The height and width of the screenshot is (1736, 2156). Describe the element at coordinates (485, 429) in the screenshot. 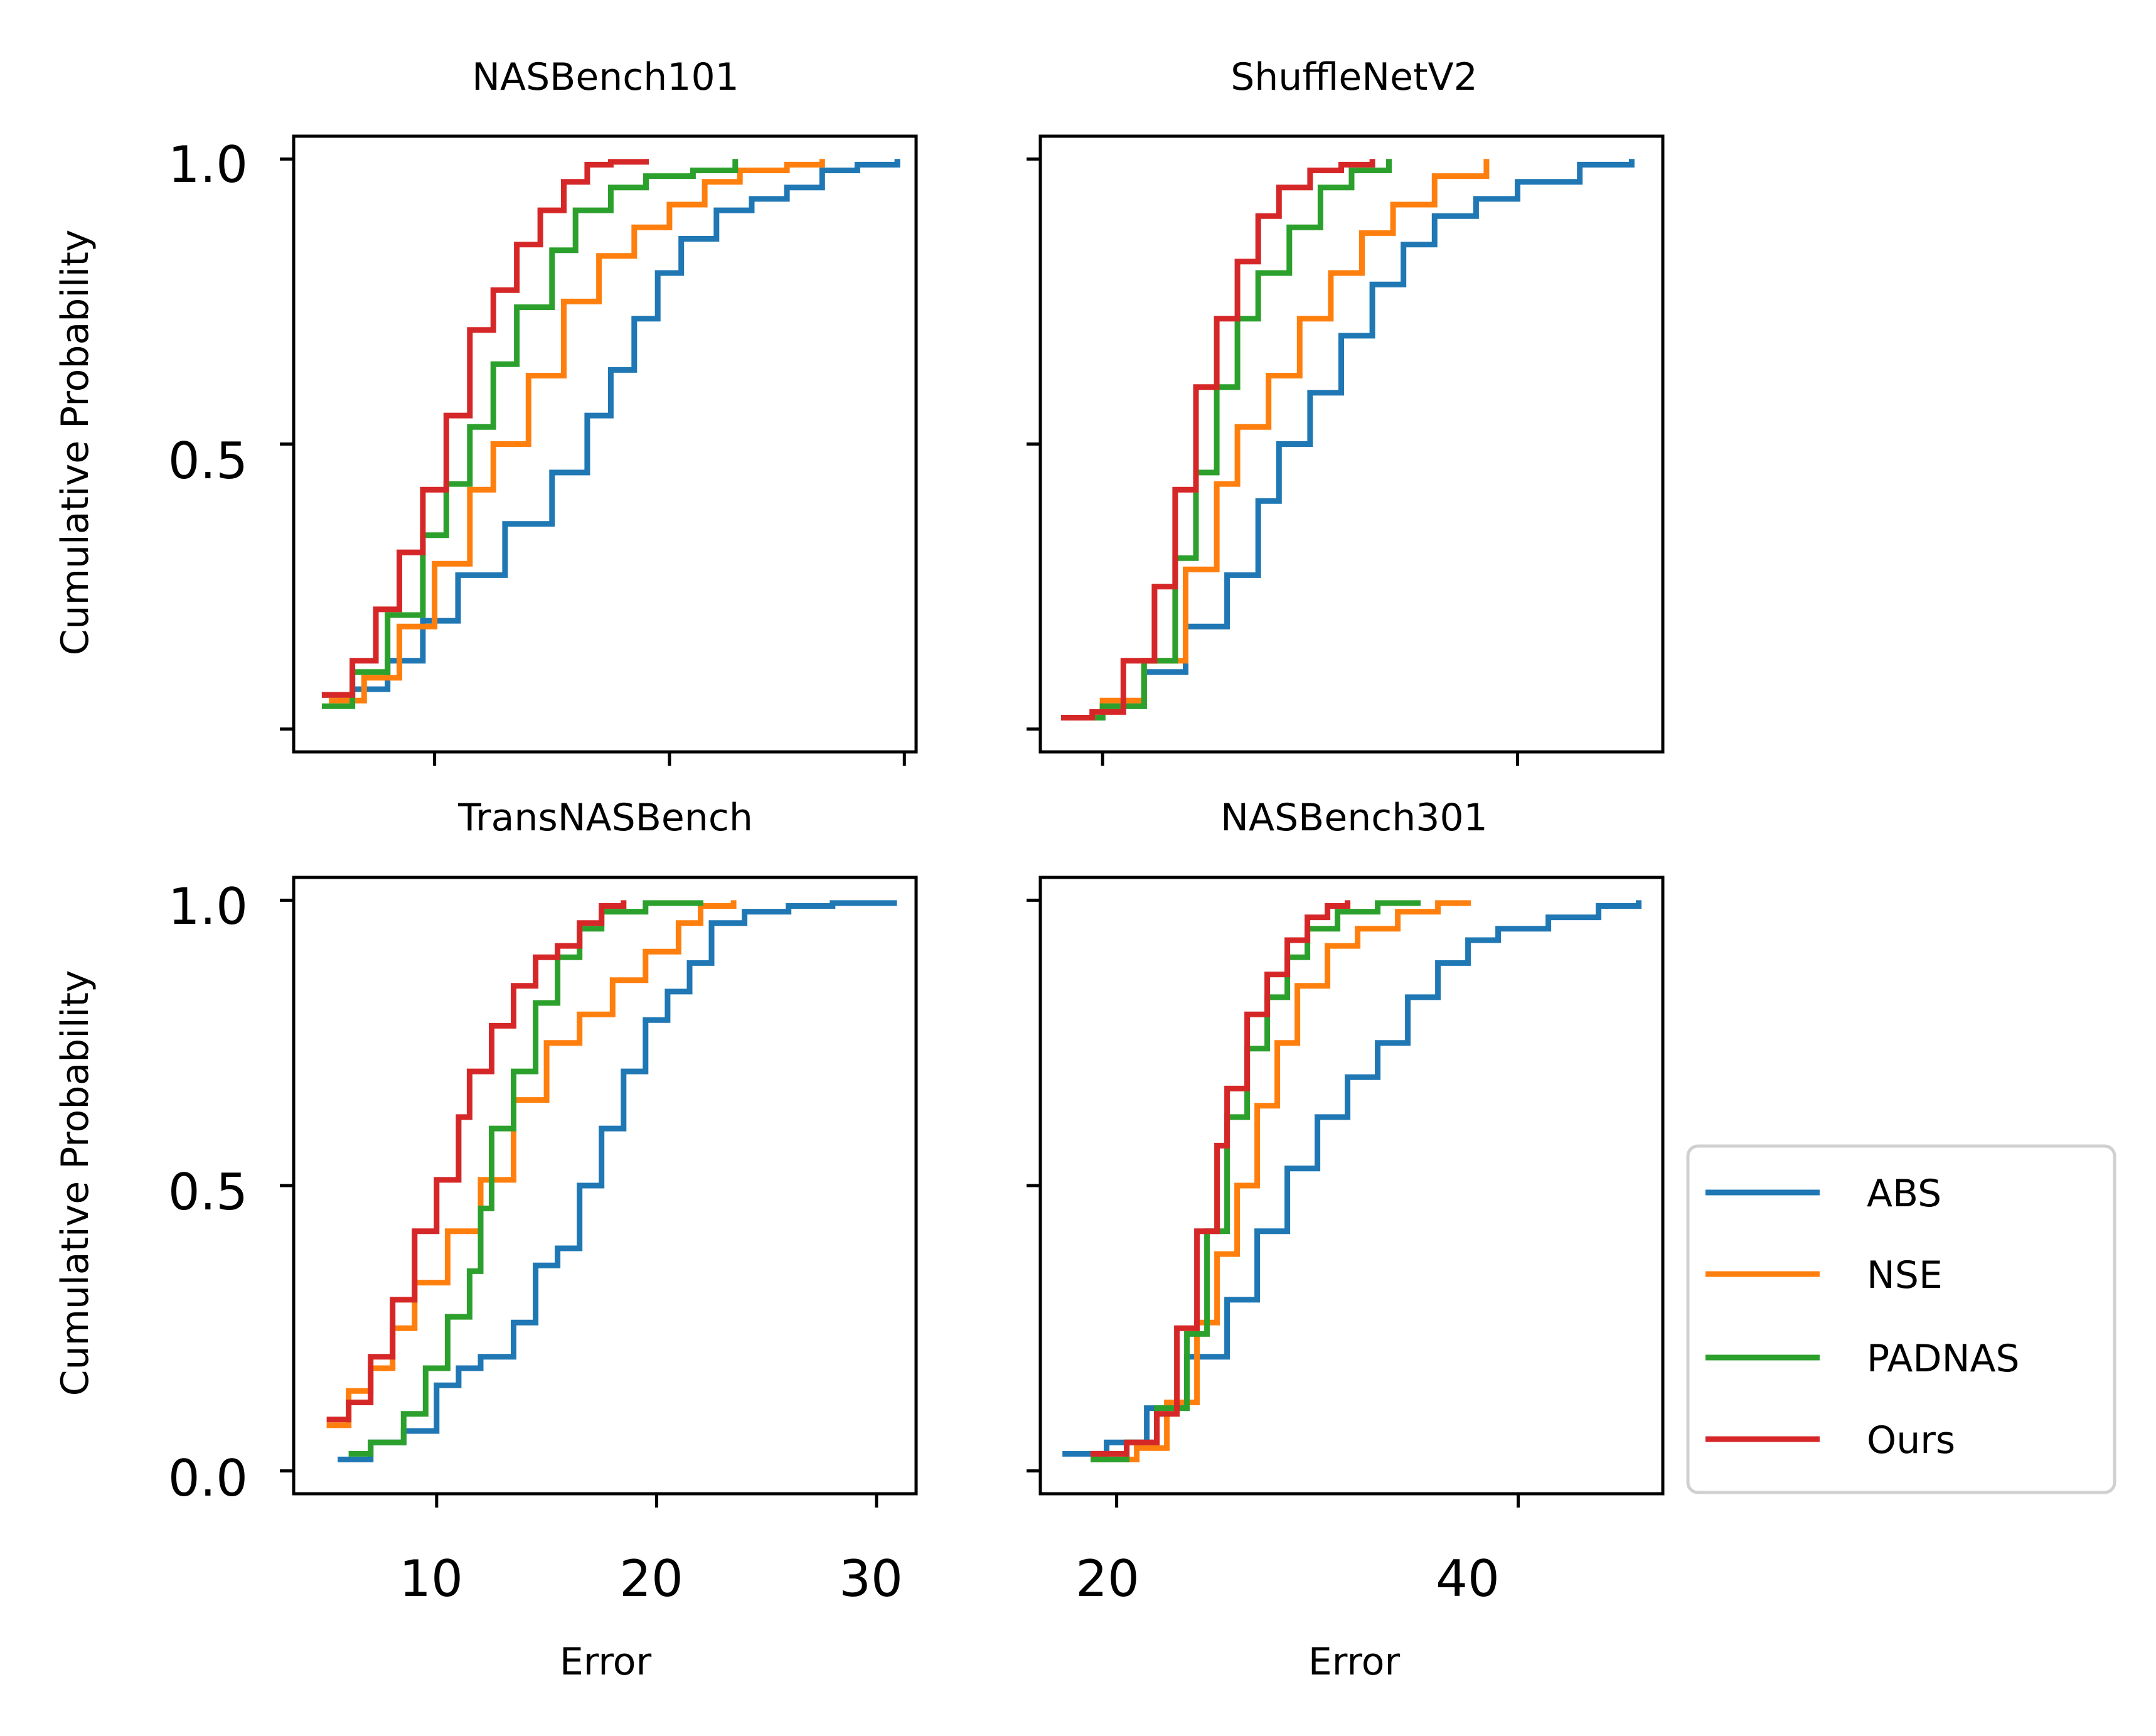

I see `series-line-nasbench101-ours` at that location.